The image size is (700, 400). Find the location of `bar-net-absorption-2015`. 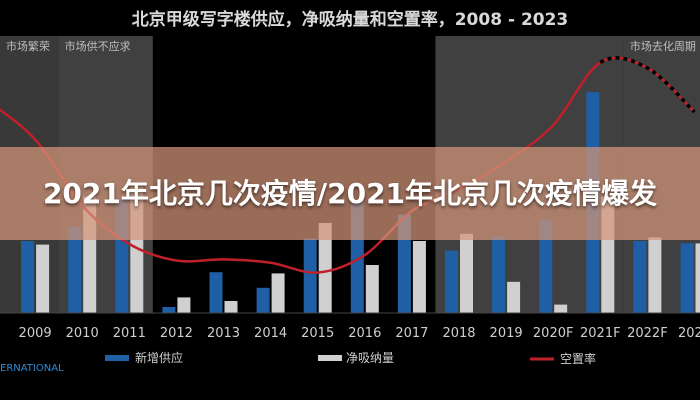

bar-net-absorption-2015 is located at coordinates (325, 268).